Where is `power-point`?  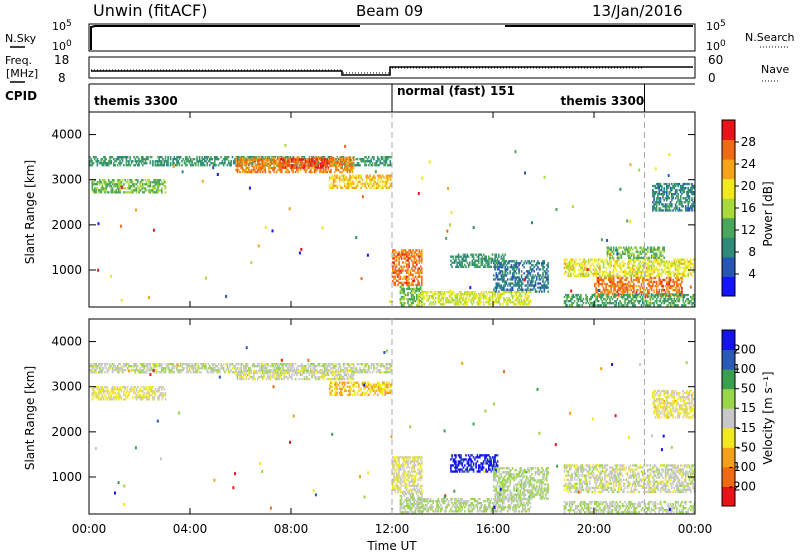 power-point is located at coordinates (153, 230).